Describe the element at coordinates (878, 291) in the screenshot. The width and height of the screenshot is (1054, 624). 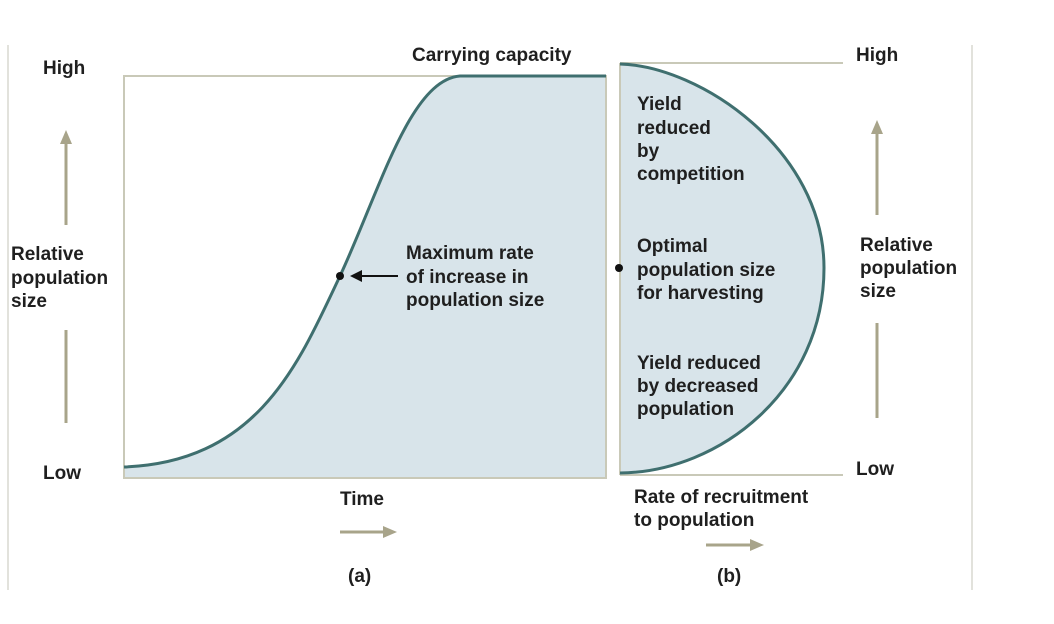
I see `panel-b-y-label-3: size` at that location.